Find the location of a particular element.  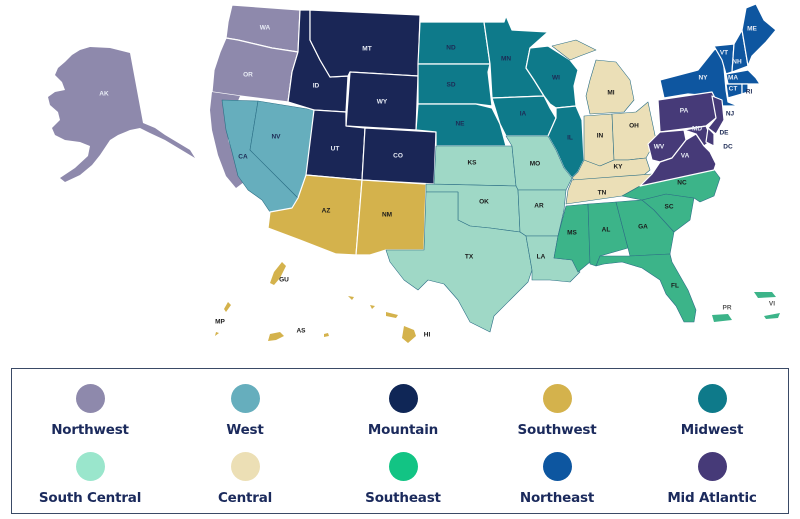

region-northwest is located at coordinates (174, 96).